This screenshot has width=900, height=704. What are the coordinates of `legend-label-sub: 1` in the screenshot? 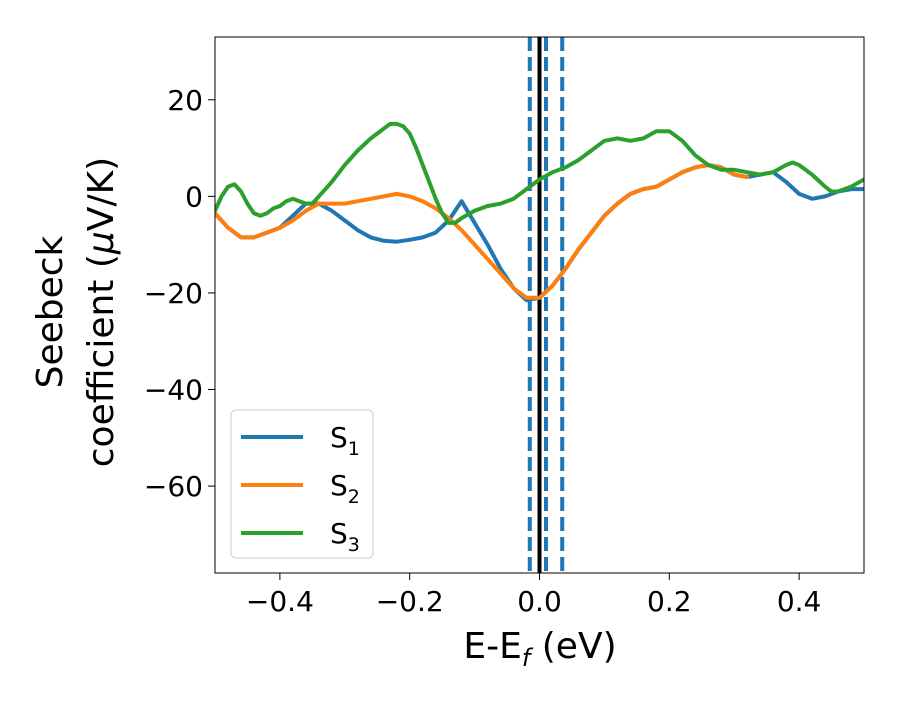 It's located at (354, 449).